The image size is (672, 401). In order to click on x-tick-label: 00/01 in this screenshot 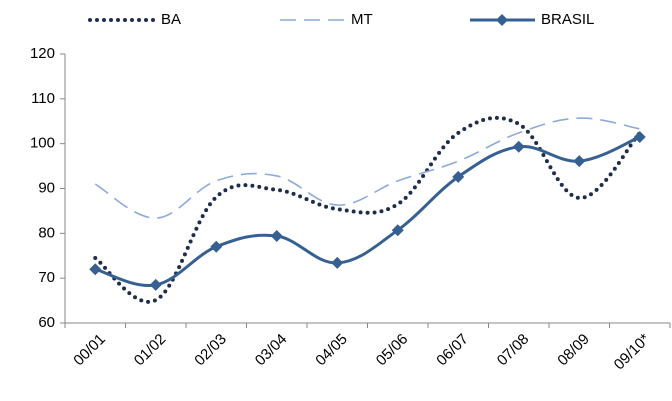, I will do `click(89, 350)`.